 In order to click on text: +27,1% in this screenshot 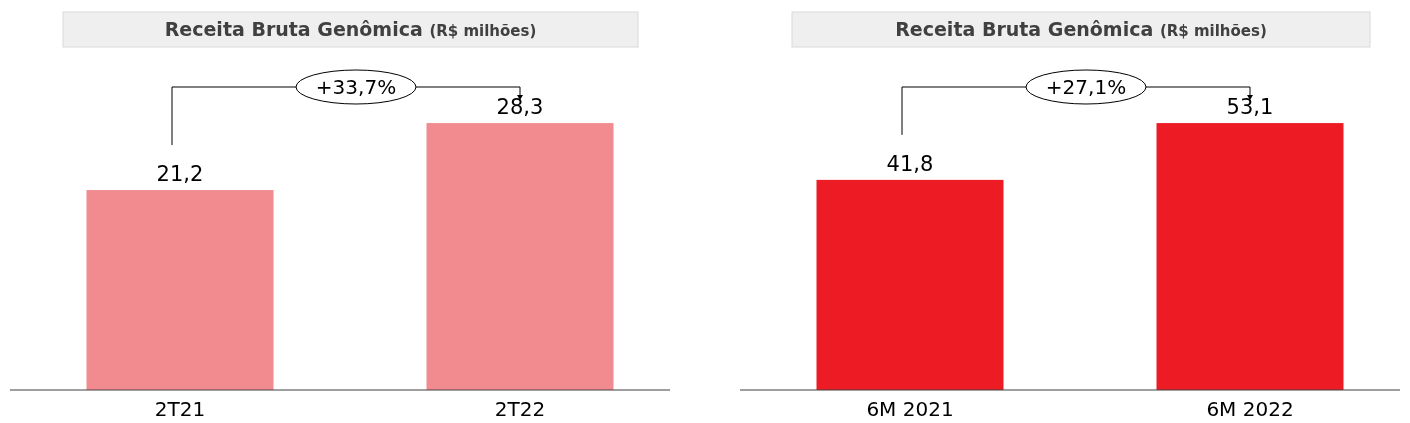, I will do `click(1086, 87)`.